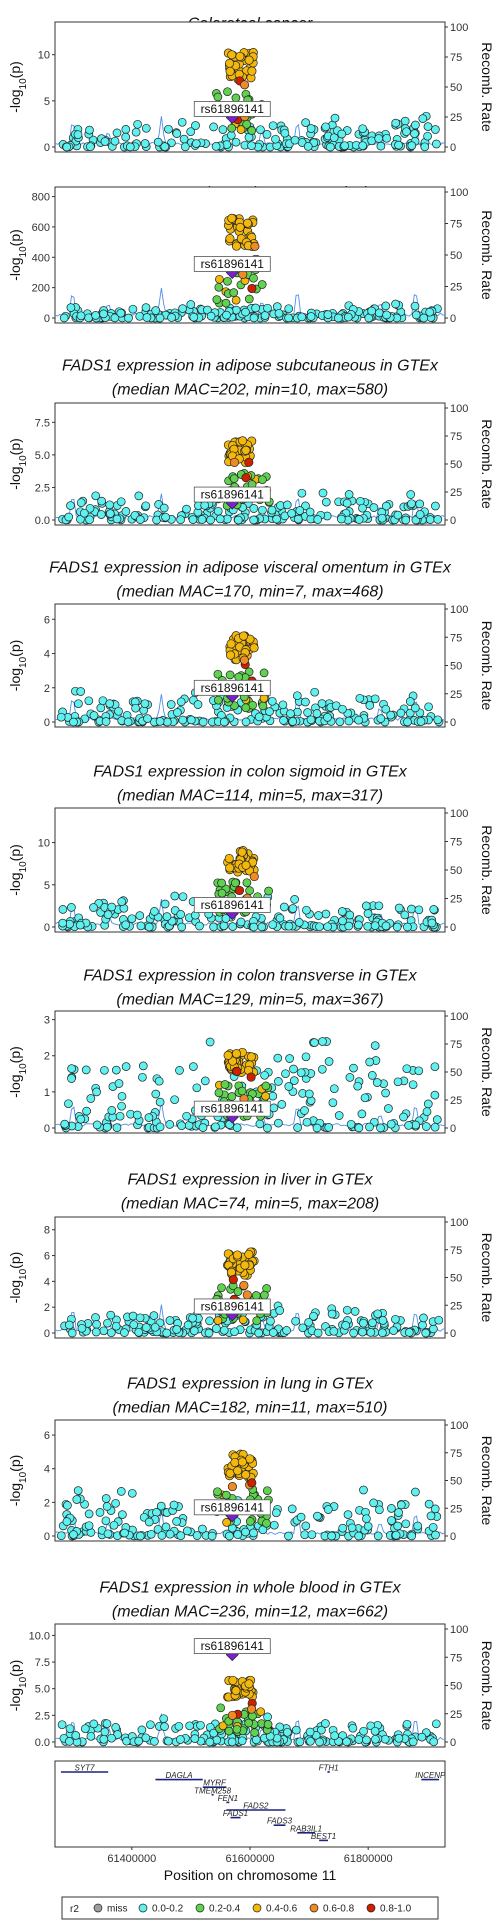  I want to click on x-tick-label: 61600000, so click(250, 1859).